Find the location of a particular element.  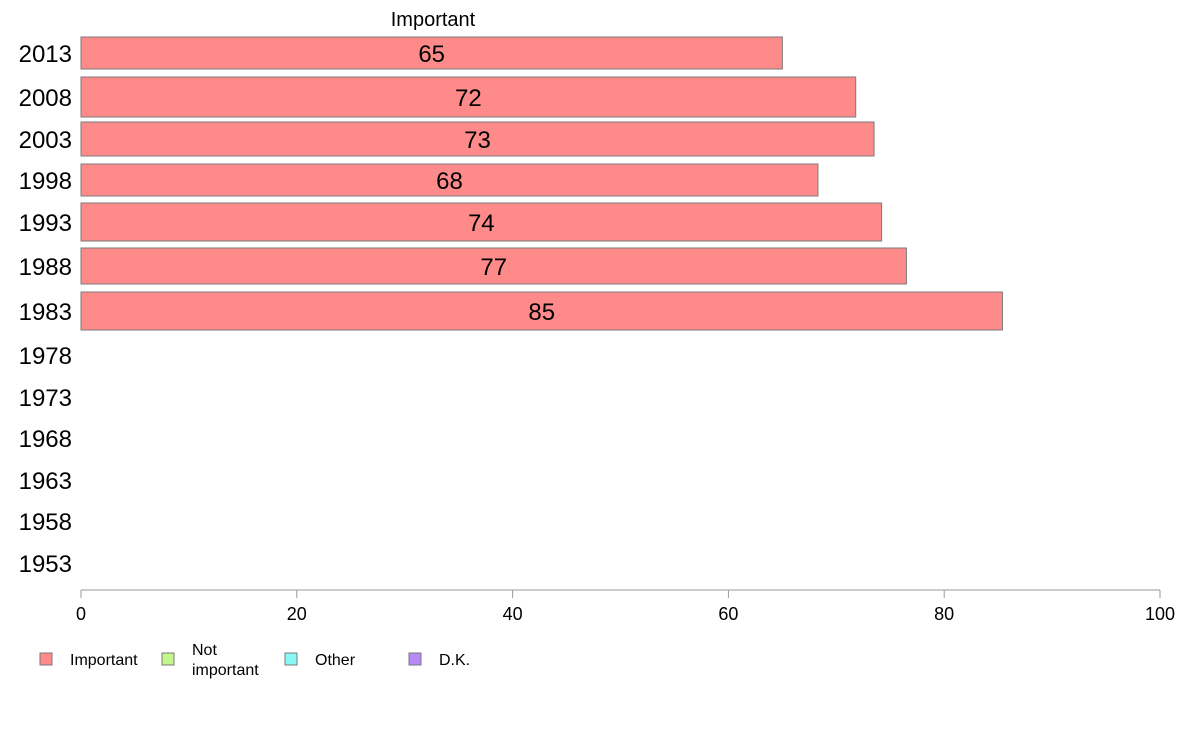

bar-value-label-1988: 77 is located at coordinates (493, 267).